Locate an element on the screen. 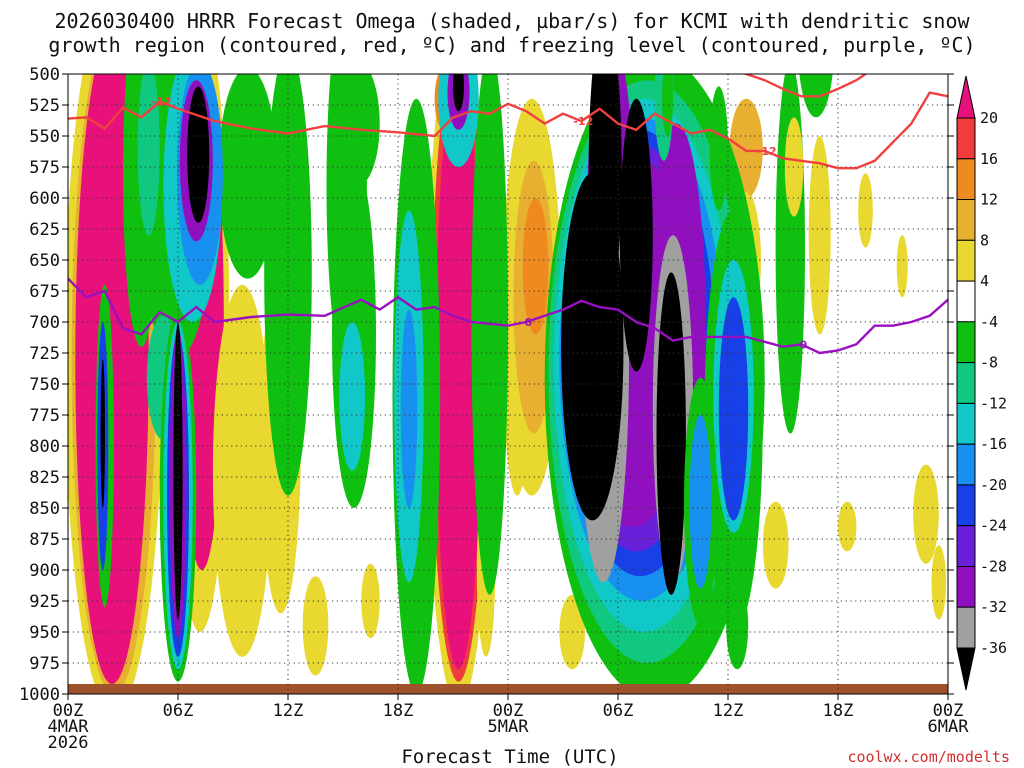 Image resolution: width=1024 pixels, height=768 pixels. colorbar-label: -8 is located at coordinates (989, 363).